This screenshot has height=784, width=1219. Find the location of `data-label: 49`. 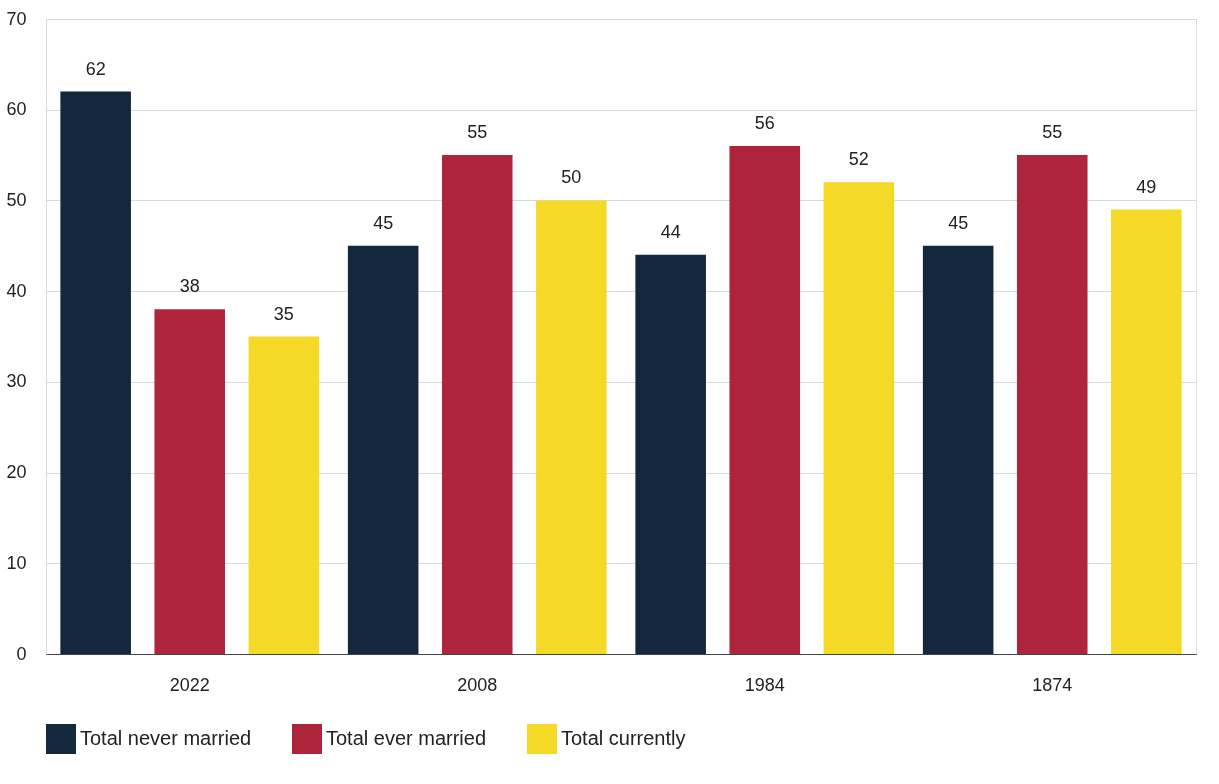

data-label: 49 is located at coordinates (1146, 186).